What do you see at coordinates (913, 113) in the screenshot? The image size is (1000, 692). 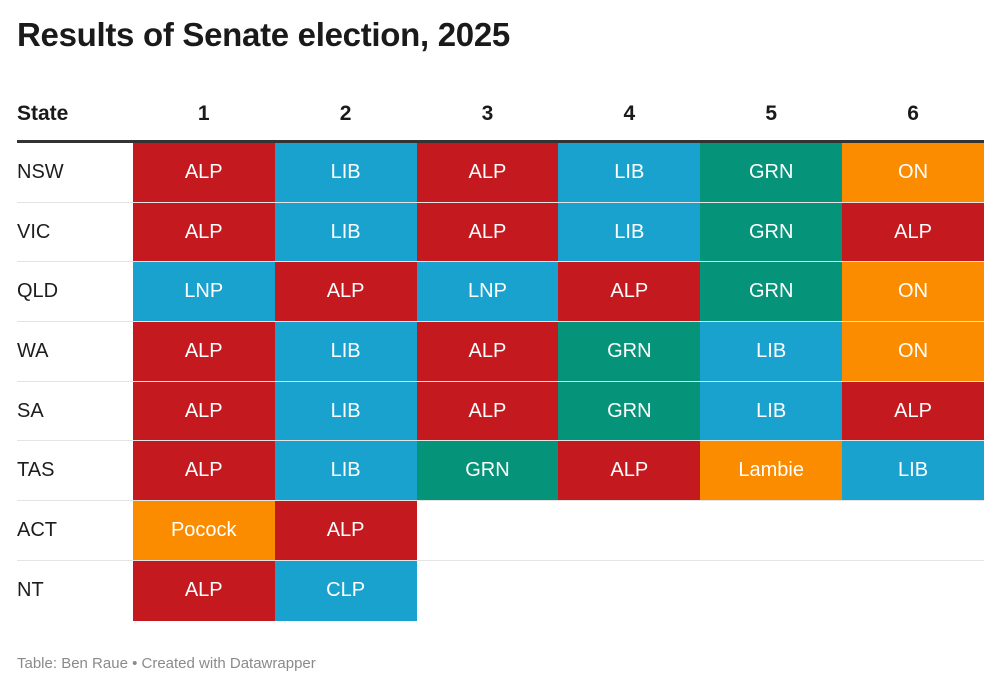 I see `column-header-6: 6` at bounding box center [913, 113].